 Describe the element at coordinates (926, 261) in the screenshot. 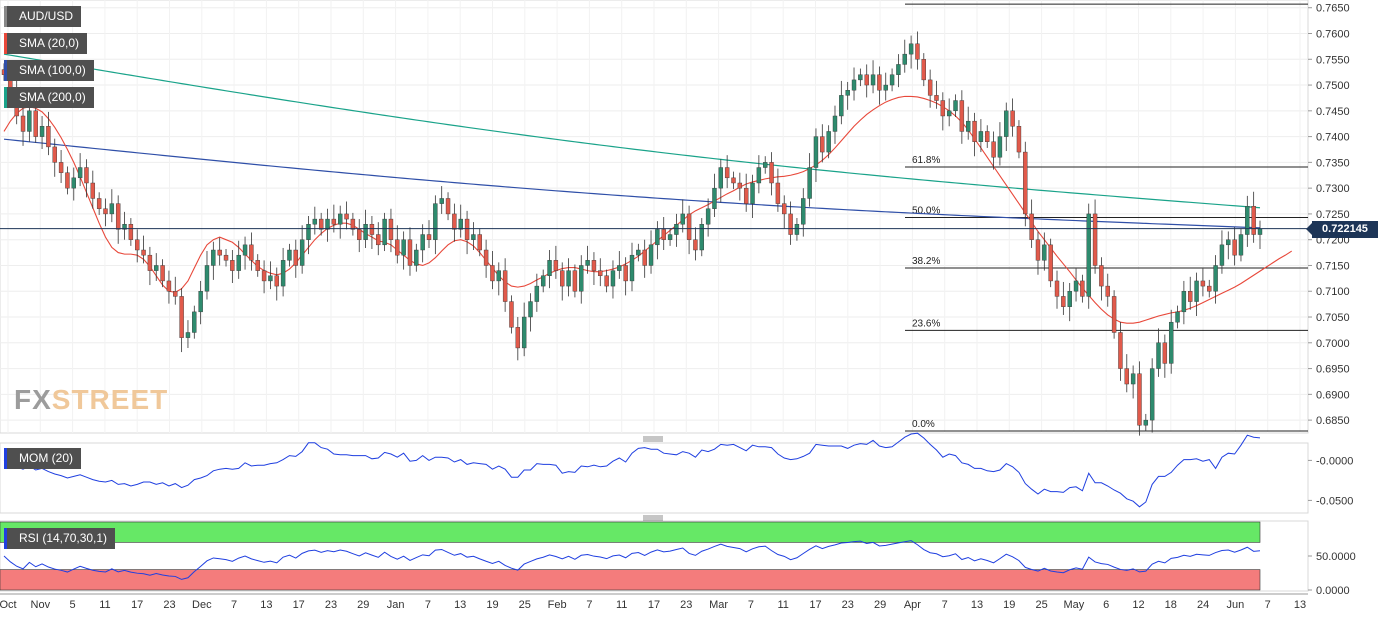

I see `fib-label: 38.2%` at that location.